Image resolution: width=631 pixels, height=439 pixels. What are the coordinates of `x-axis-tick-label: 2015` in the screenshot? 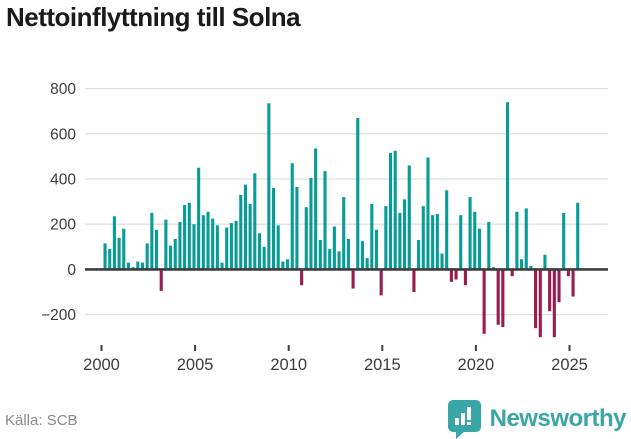 It's located at (382, 365).